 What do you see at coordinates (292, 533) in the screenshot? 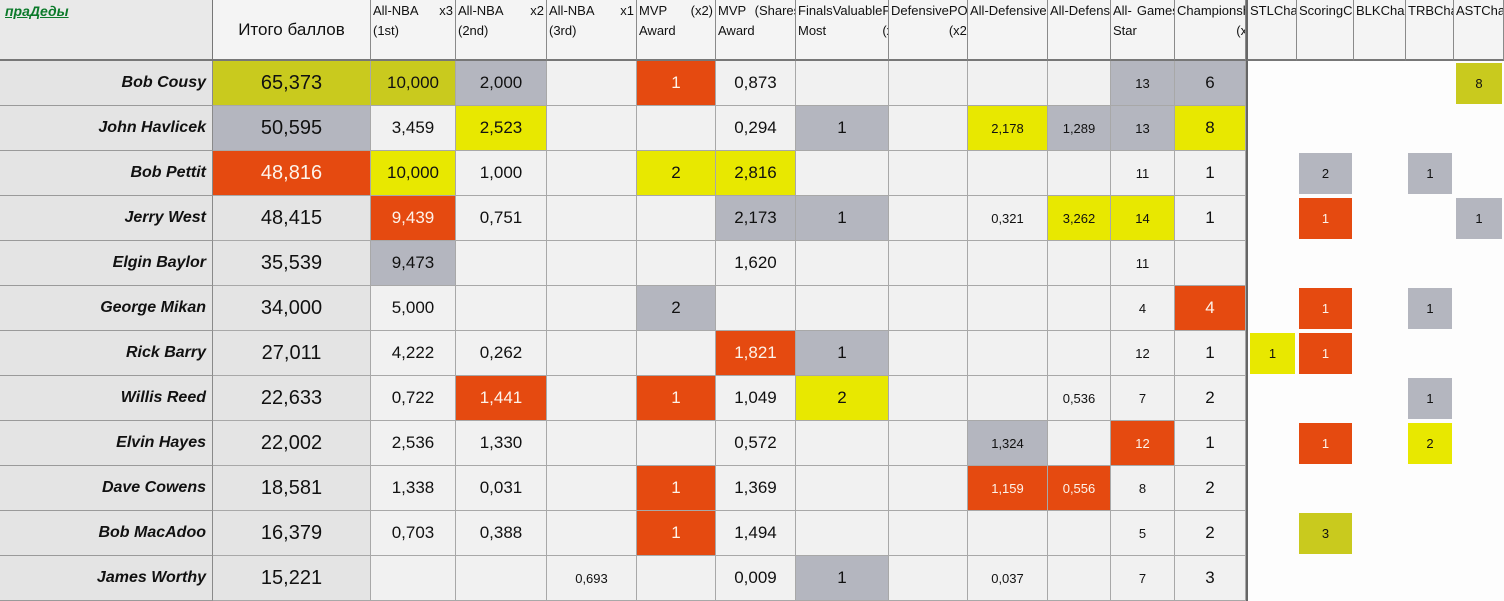
I see `cell-score: 16,379` at bounding box center [292, 533].